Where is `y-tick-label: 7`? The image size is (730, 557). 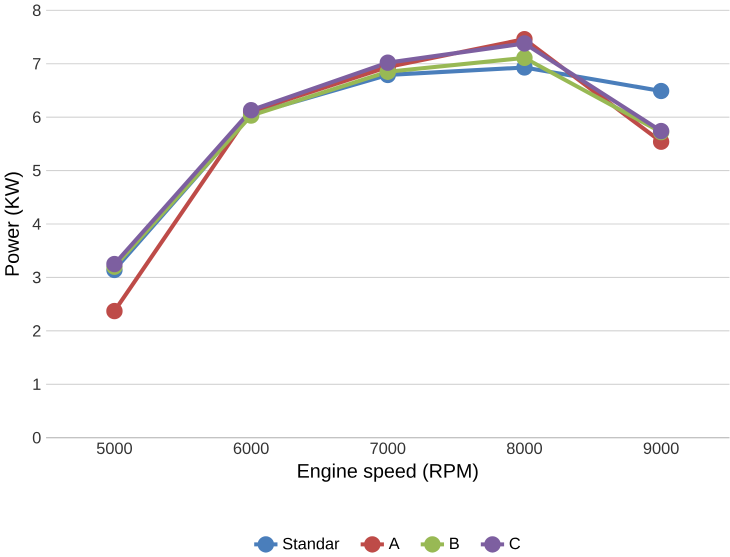 y-tick-label: 7 is located at coordinates (36, 64).